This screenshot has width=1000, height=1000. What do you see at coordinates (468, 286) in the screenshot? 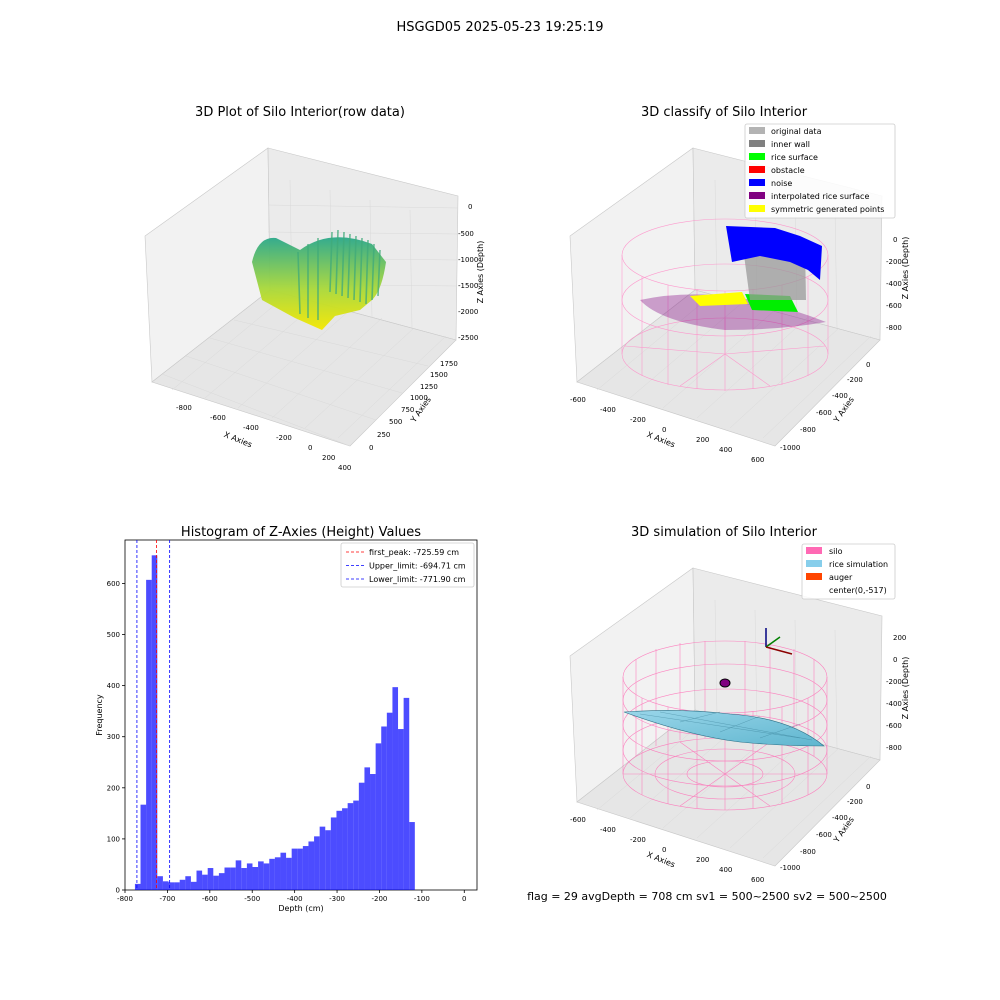
I see `raw-z-tick: -1500` at bounding box center [468, 286].